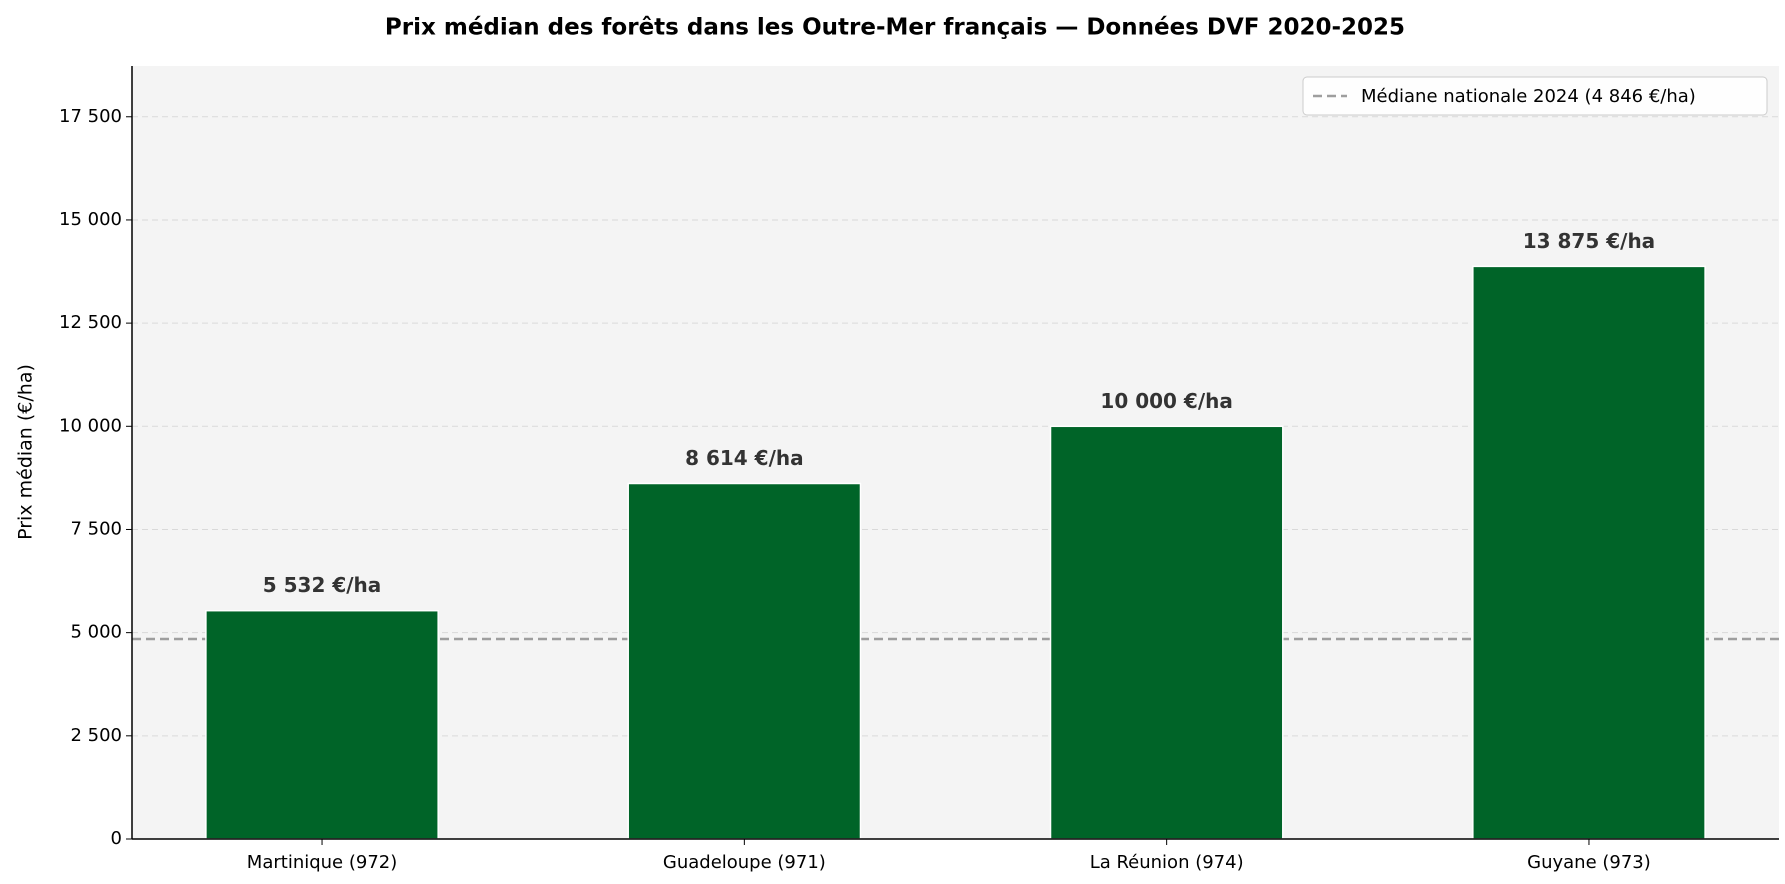 Image resolution: width=1785 pixels, height=884 pixels. Describe the element at coordinates (1167, 862) in the screenshot. I see `x-tick-label: La Réunion (974)` at that location.